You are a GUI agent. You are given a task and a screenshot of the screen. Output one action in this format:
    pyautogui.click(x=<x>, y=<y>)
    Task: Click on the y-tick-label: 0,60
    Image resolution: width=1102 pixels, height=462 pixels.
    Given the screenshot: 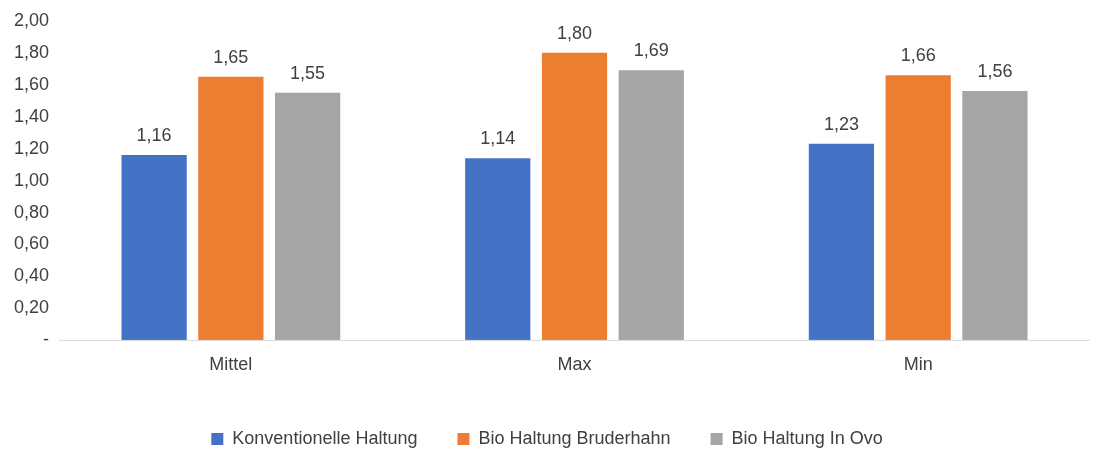 What is the action you would take?
    pyautogui.click(x=31, y=243)
    